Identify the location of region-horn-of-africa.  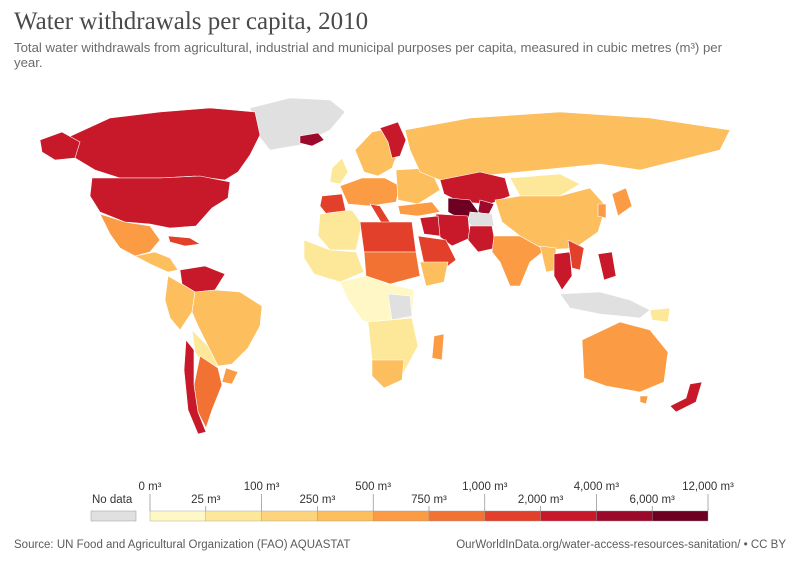
(434, 274).